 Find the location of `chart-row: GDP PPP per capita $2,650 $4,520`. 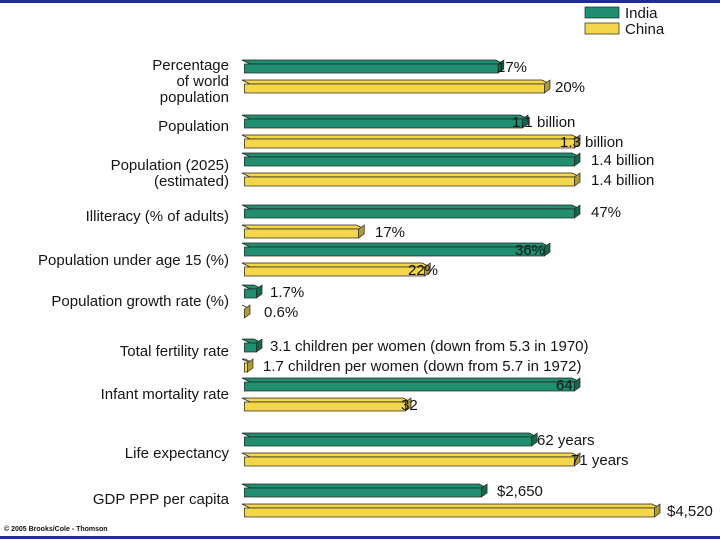

chart-row: GDP PPP per capita $2,650 $4,520 is located at coordinates (403, 501).